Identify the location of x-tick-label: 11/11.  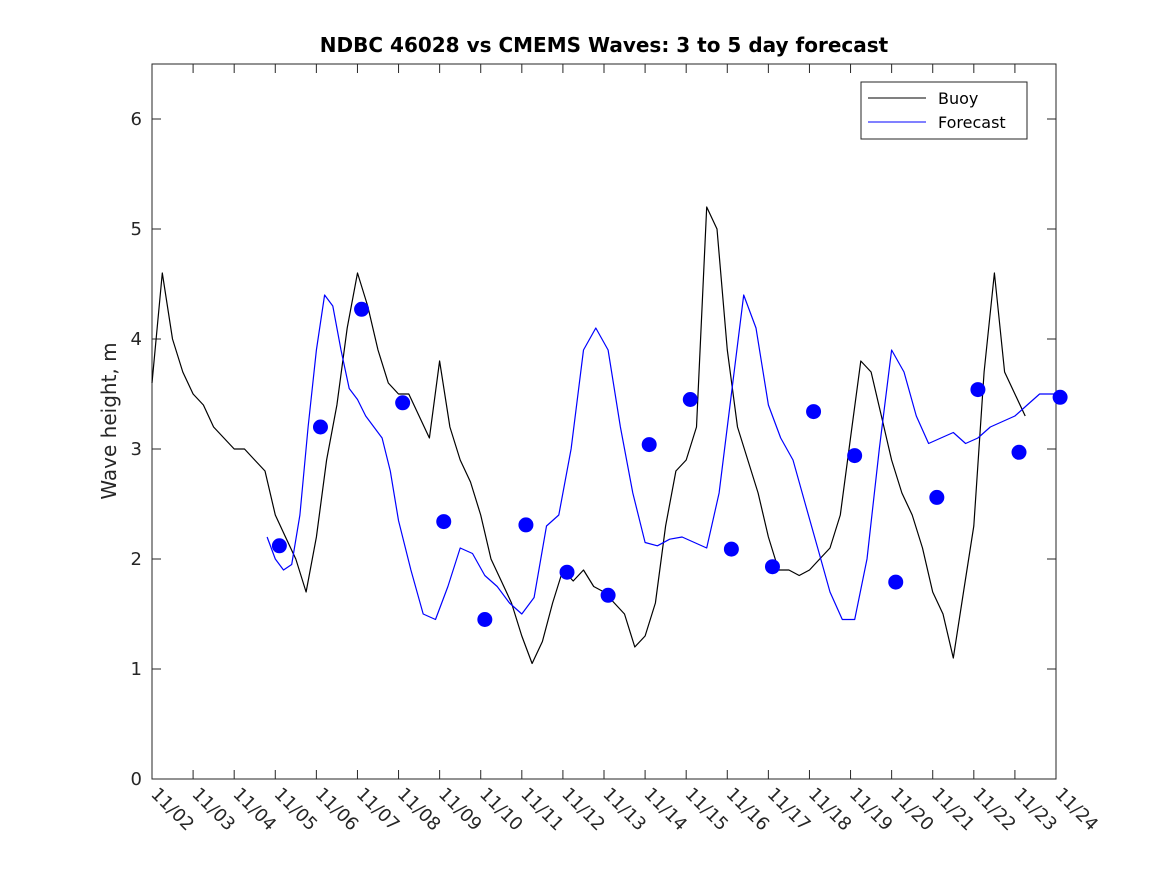
(542, 810).